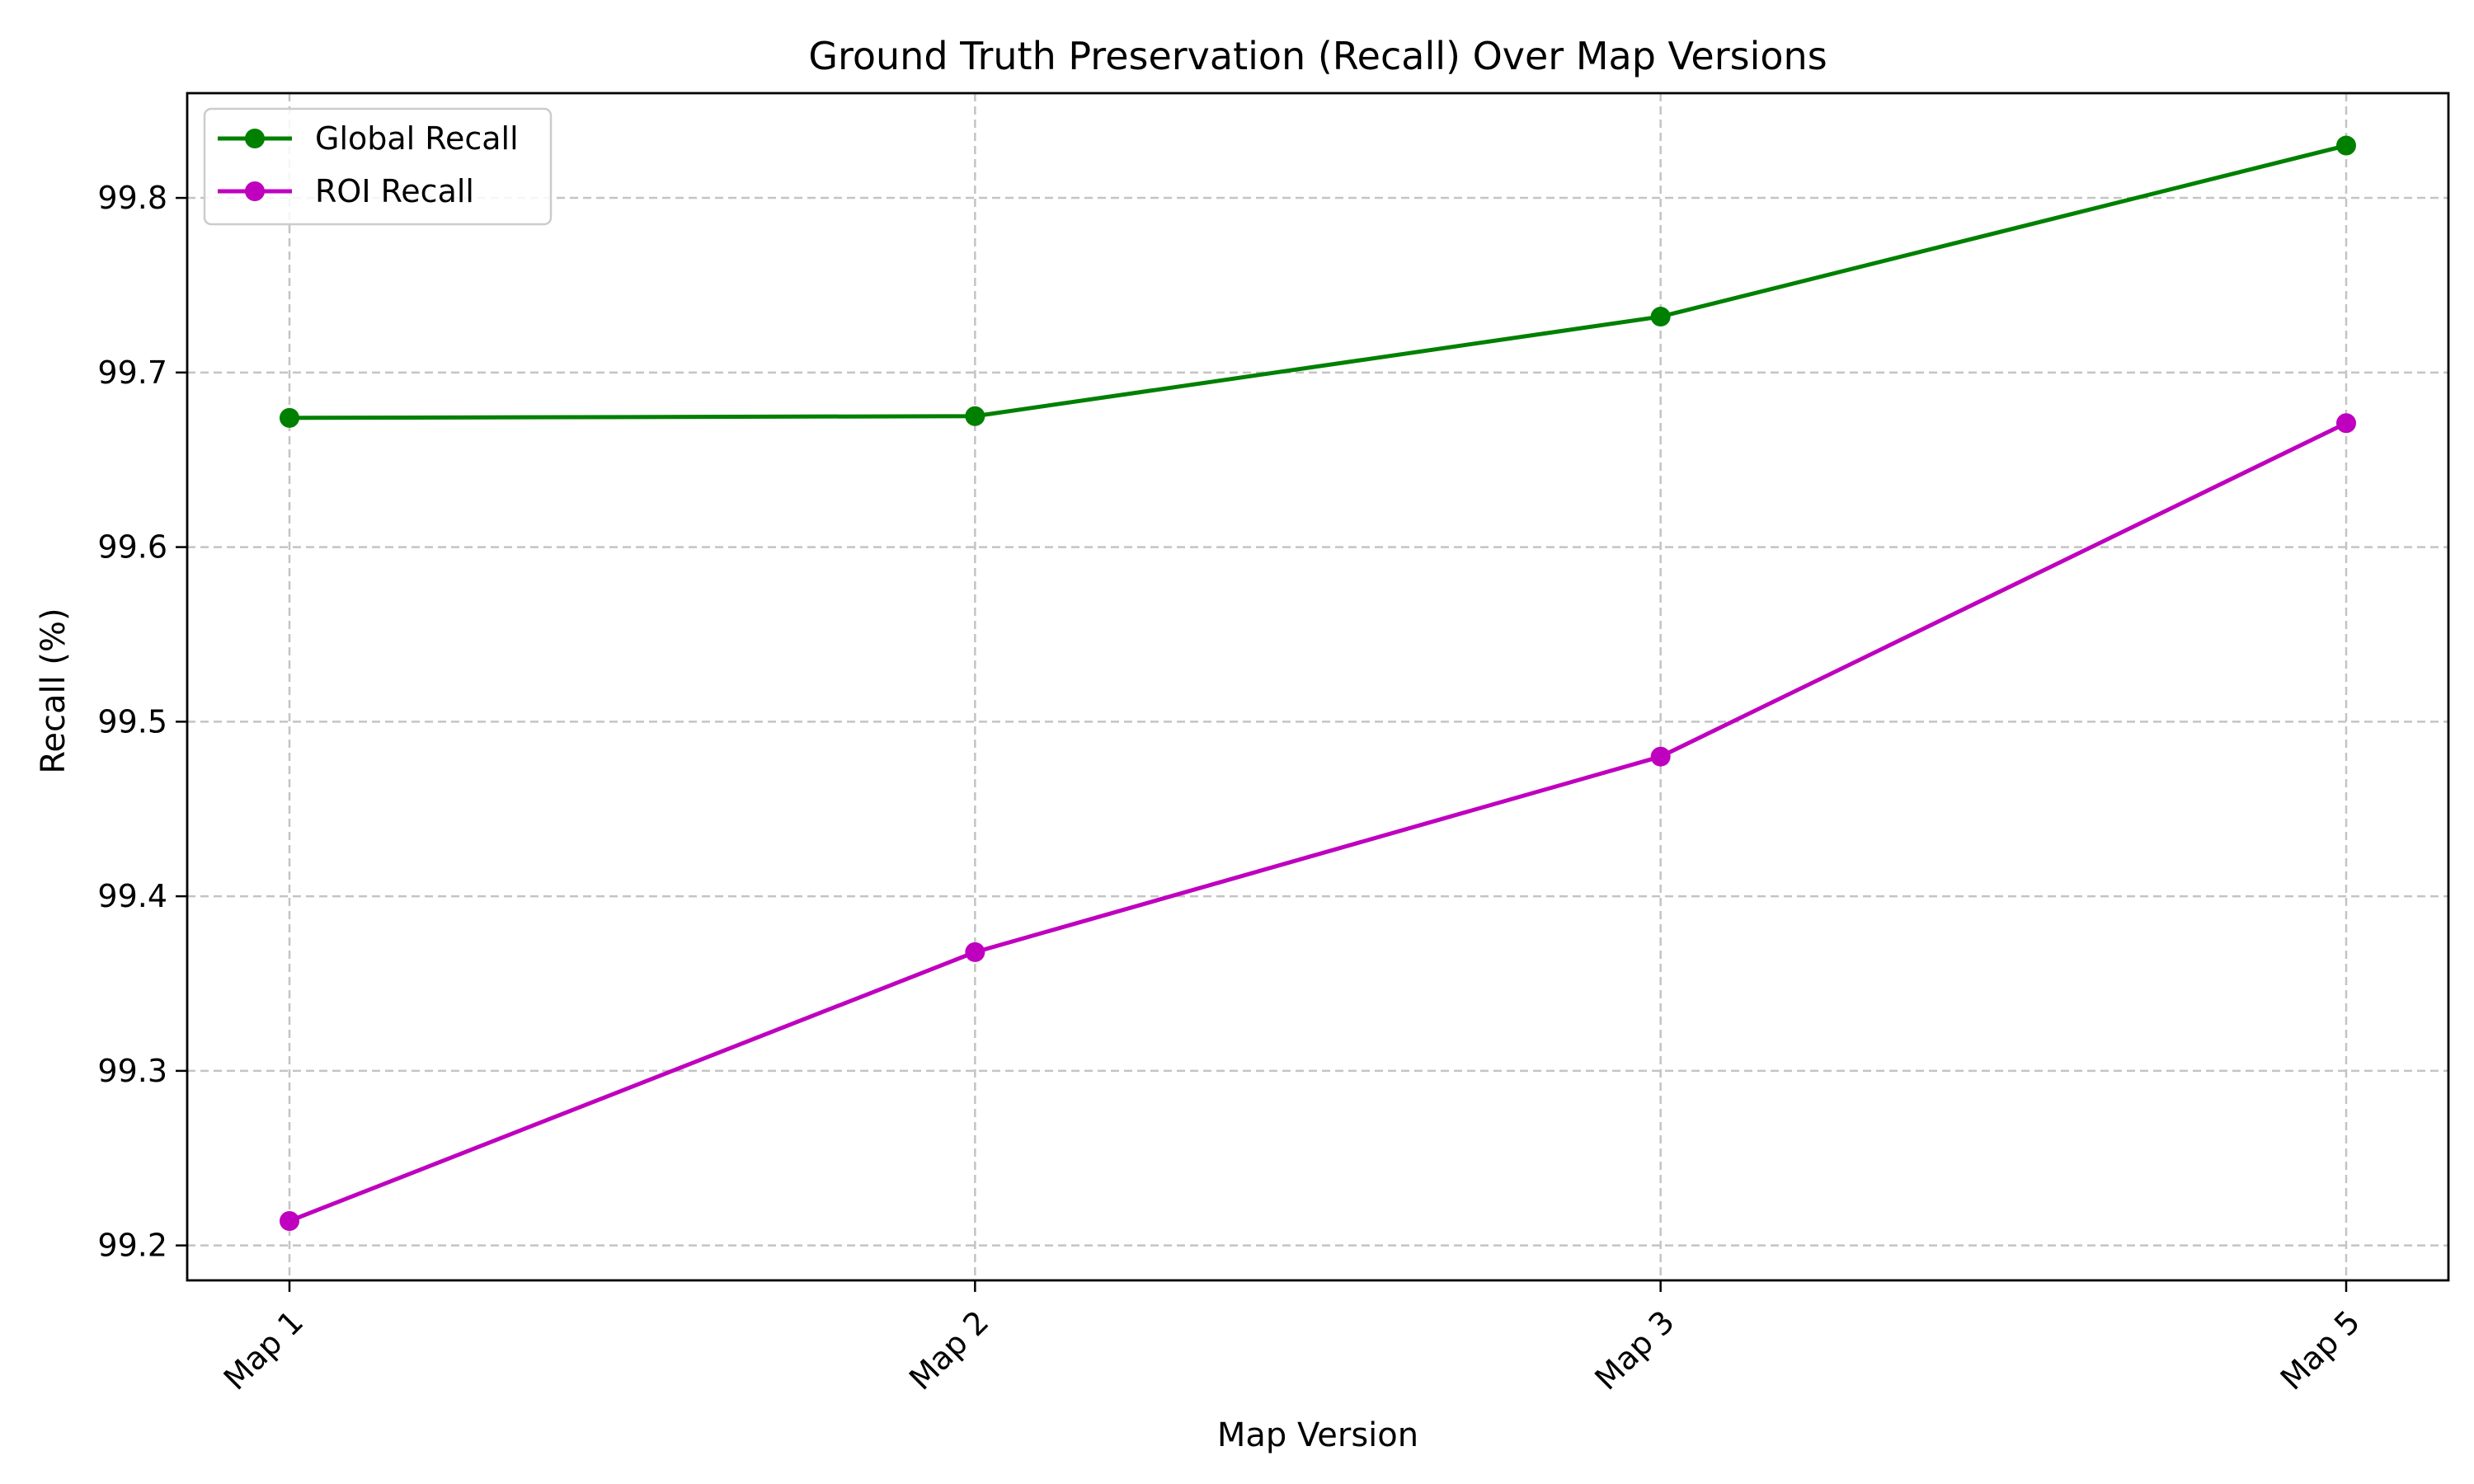  I want to click on legend-global-recall-label: Global Recall, so click(417, 138).